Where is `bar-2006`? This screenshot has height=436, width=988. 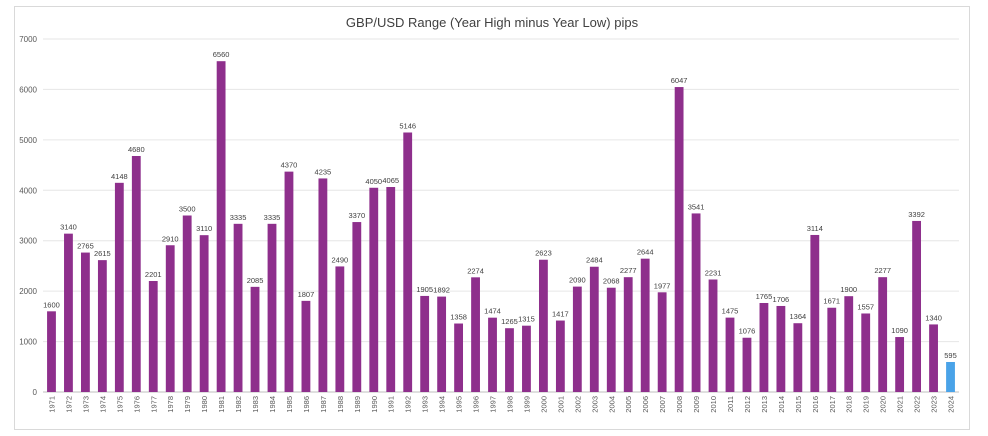
bar-2006 is located at coordinates (645, 325).